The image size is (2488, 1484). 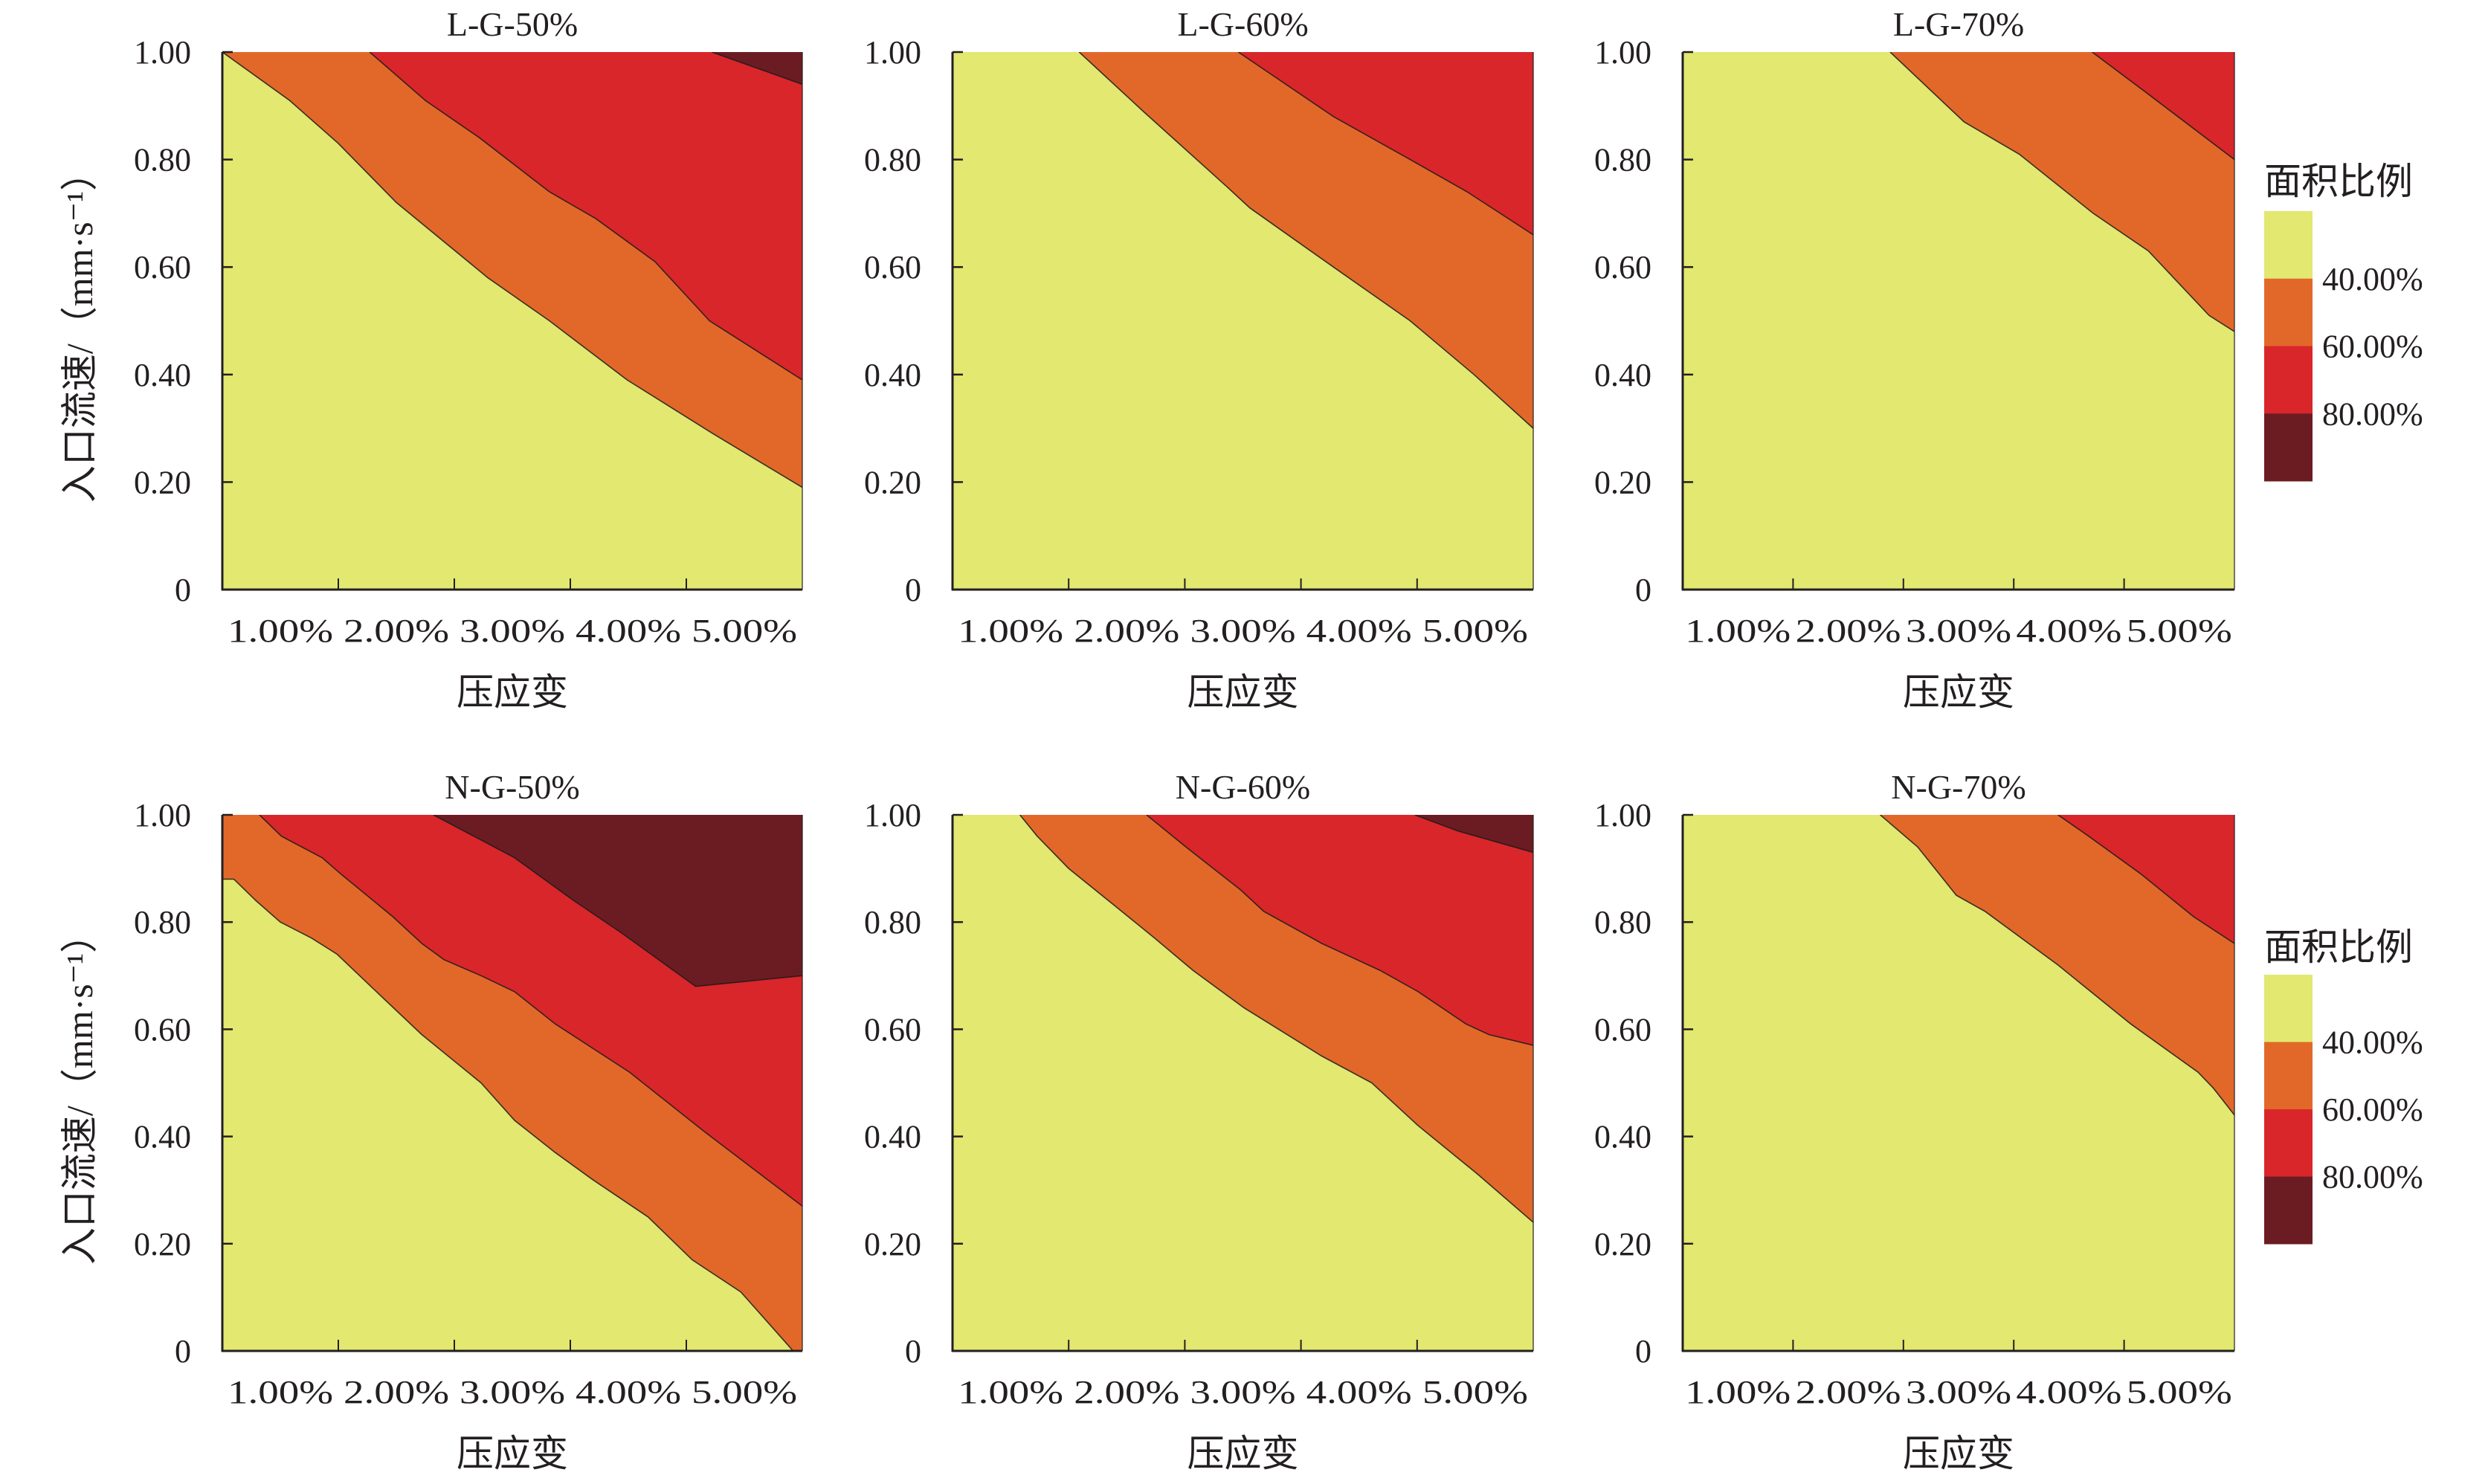 I want to click on subplot-title: L-G-70%, so click(x=1958, y=24).